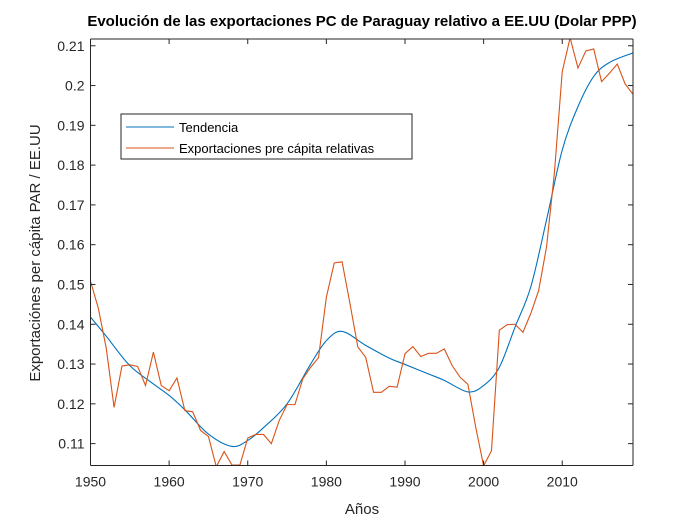  What do you see at coordinates (70, 46) in the screenshot?
I see `y-tick-label: 0.21` at bounding box center [70, 46].